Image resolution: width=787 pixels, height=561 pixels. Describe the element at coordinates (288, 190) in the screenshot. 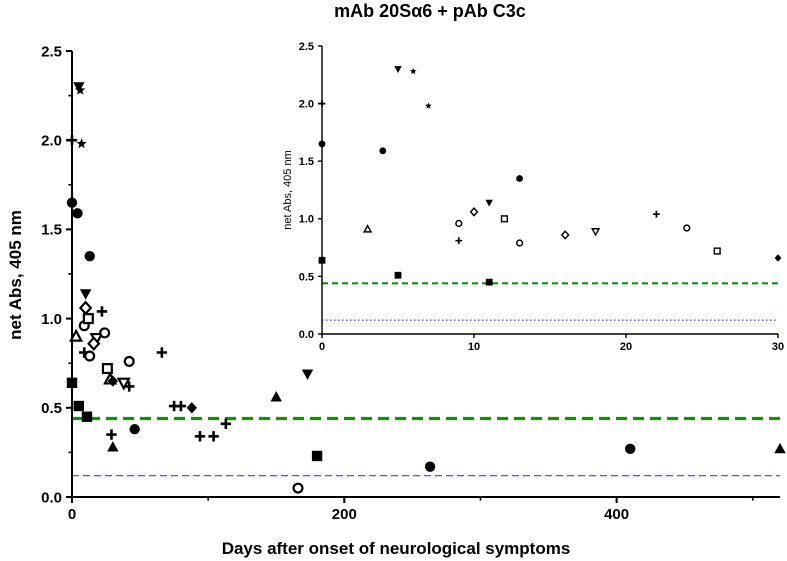

I see `inset-y-axis-label: net Abs, 405 nm` at that location.